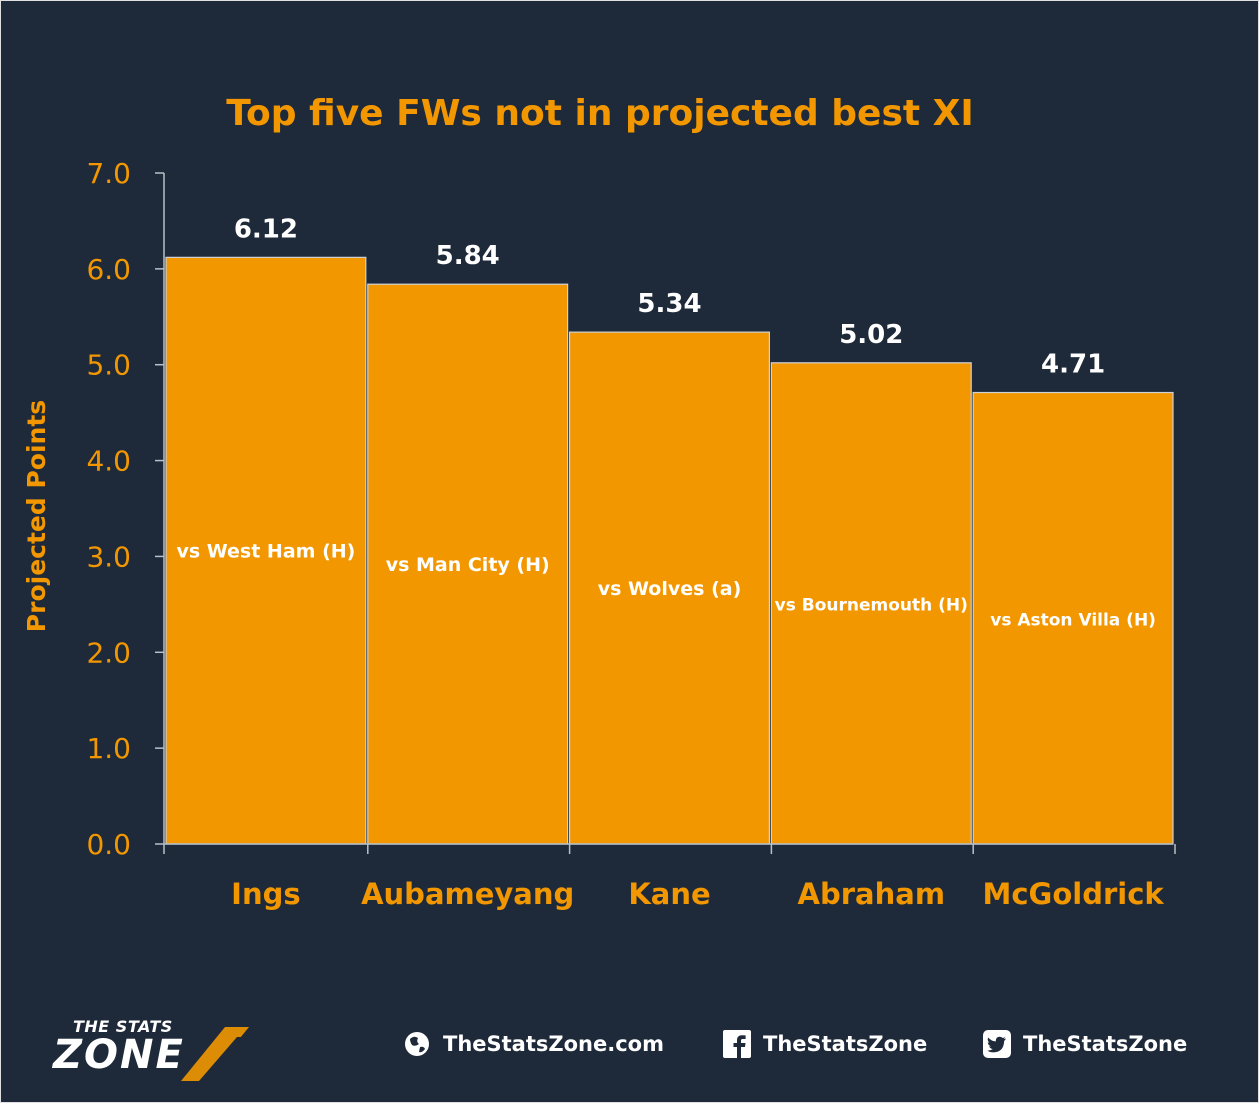  Describe the element at coordinates (600, 113) in the screenshot. I see `chart-title: Top five FWs not in projected best XI` at that location.